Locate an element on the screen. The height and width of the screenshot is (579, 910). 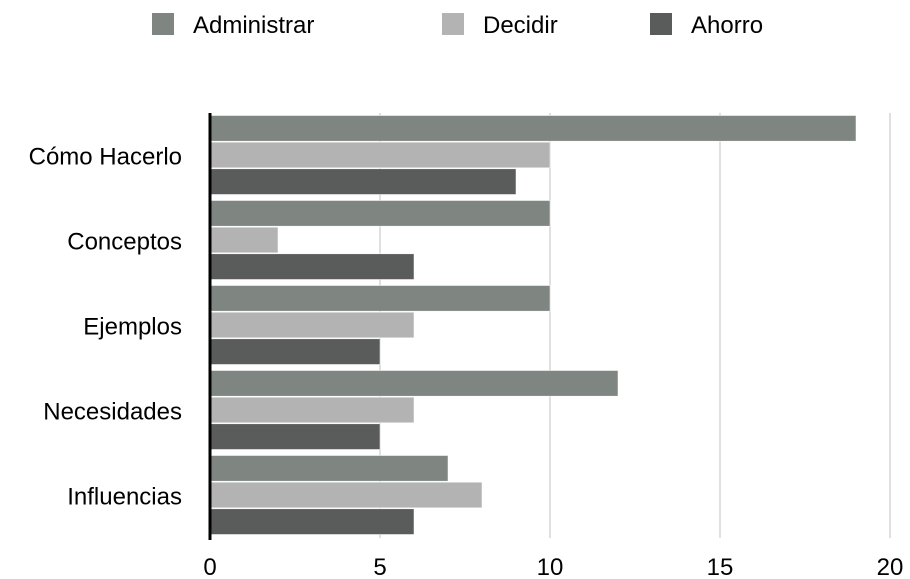
category-label: Conceptos is located at coordinates (124, 242).